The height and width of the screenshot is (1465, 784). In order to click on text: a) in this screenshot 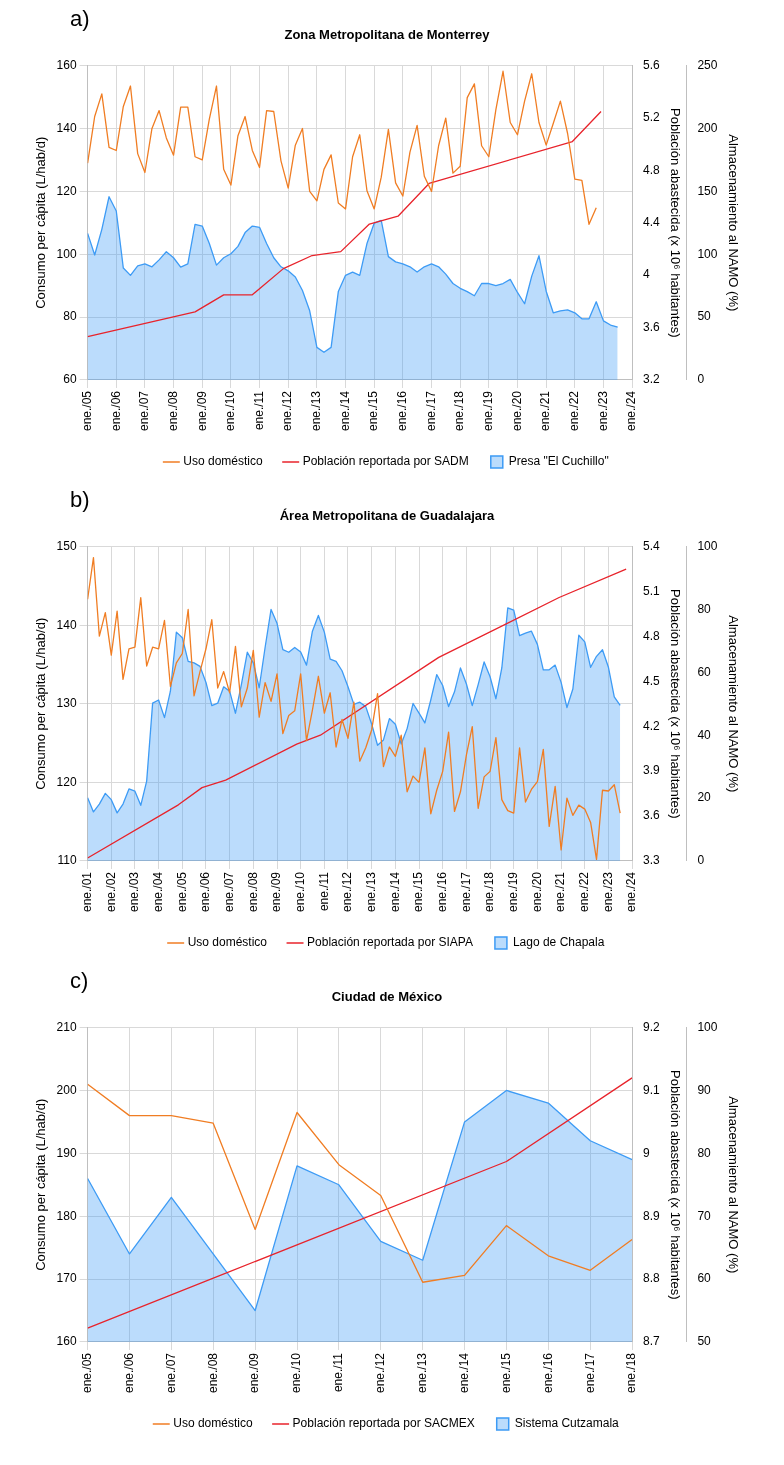, I will do `click(80, 19)`.